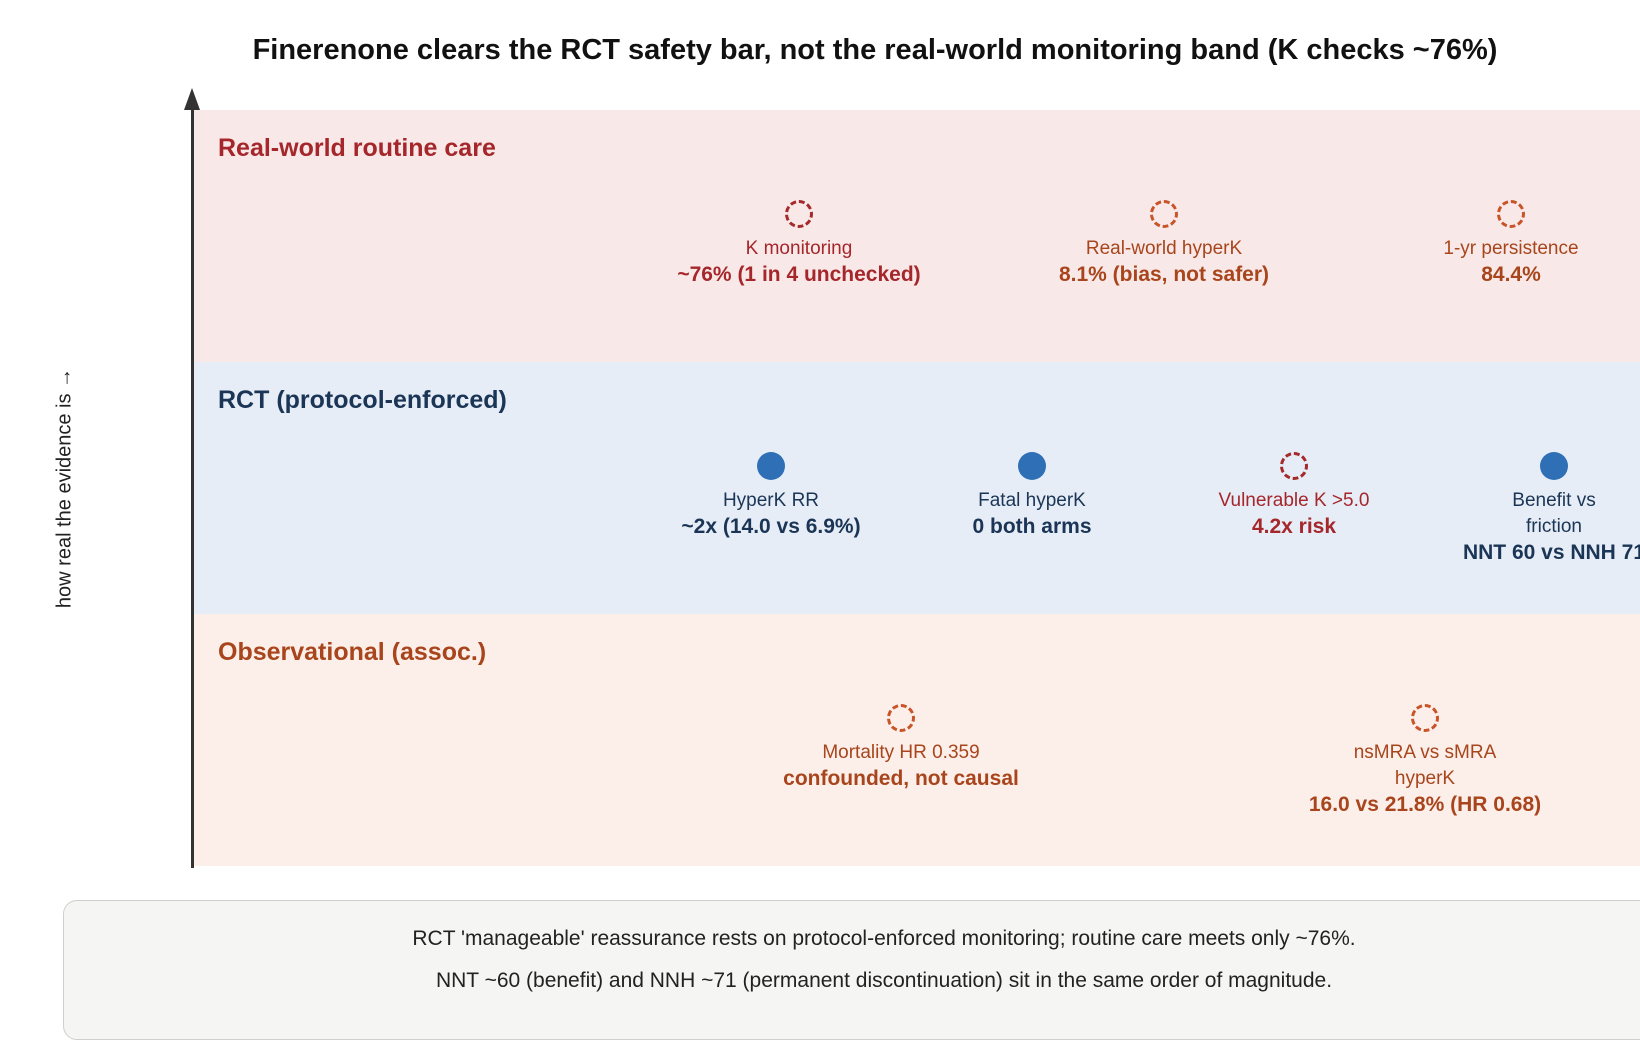 The height and width of the screenshot is (1040, 1640). I want to click on node-value: 8.1% (bias, not safer), so click(1164, 274).